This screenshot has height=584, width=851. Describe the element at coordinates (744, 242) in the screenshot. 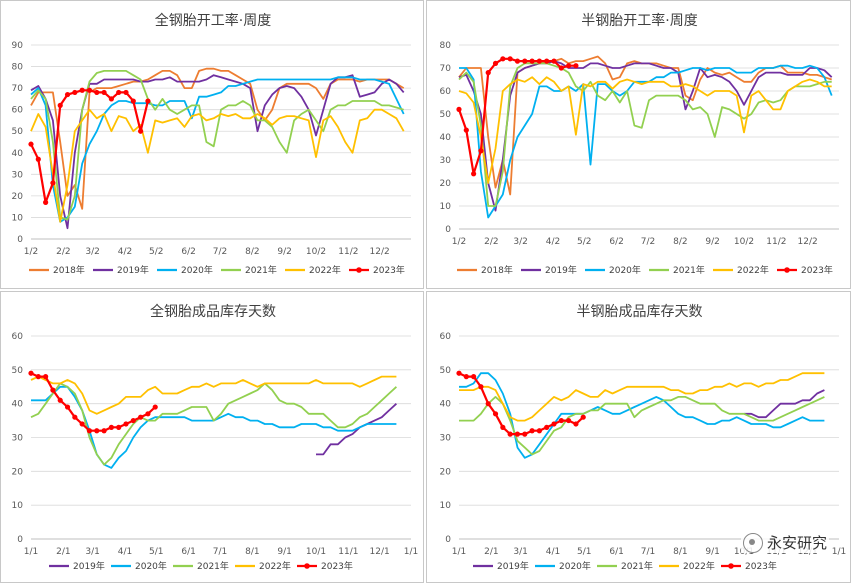

I see `x-tick-label: 10/2` at that location.